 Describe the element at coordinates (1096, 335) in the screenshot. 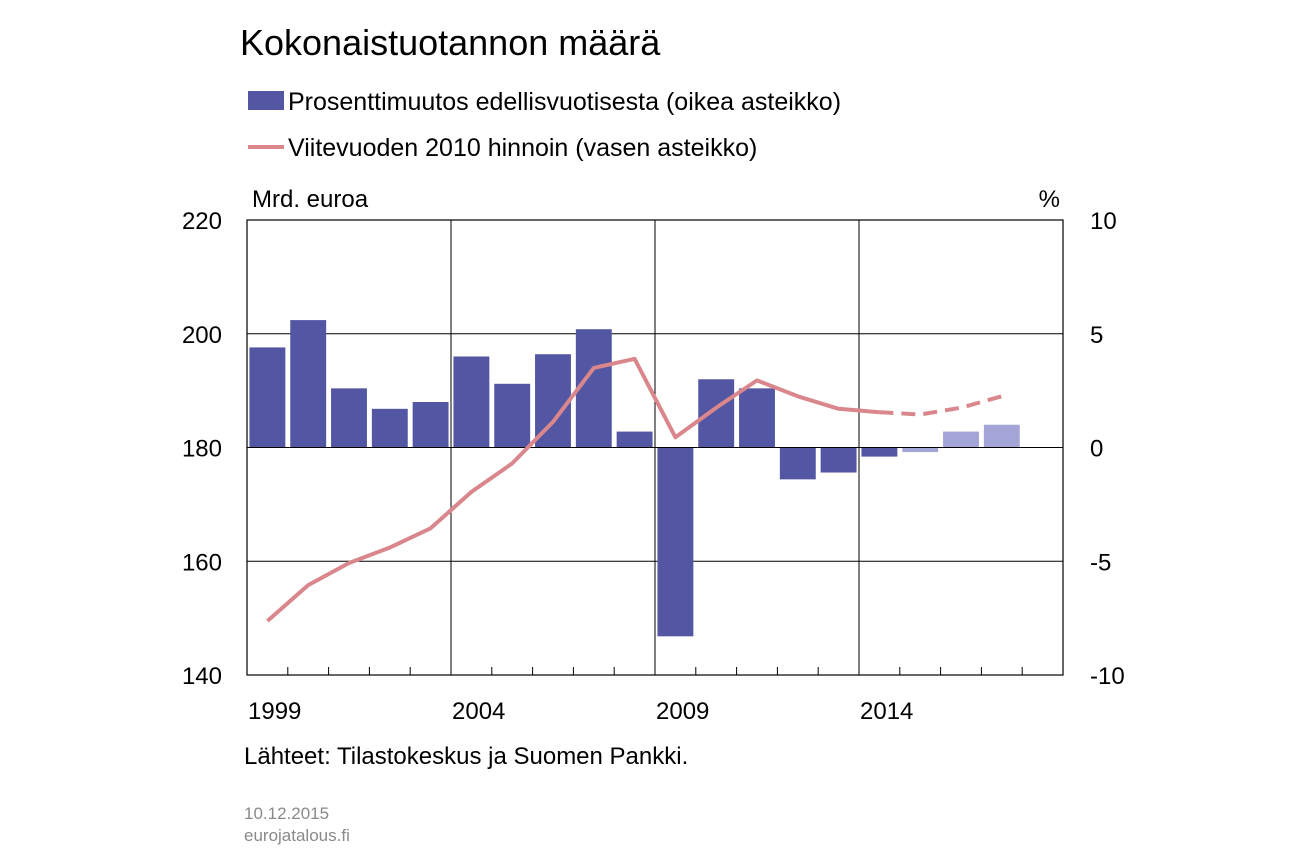

I see `right-tick-label: 5` at that location.